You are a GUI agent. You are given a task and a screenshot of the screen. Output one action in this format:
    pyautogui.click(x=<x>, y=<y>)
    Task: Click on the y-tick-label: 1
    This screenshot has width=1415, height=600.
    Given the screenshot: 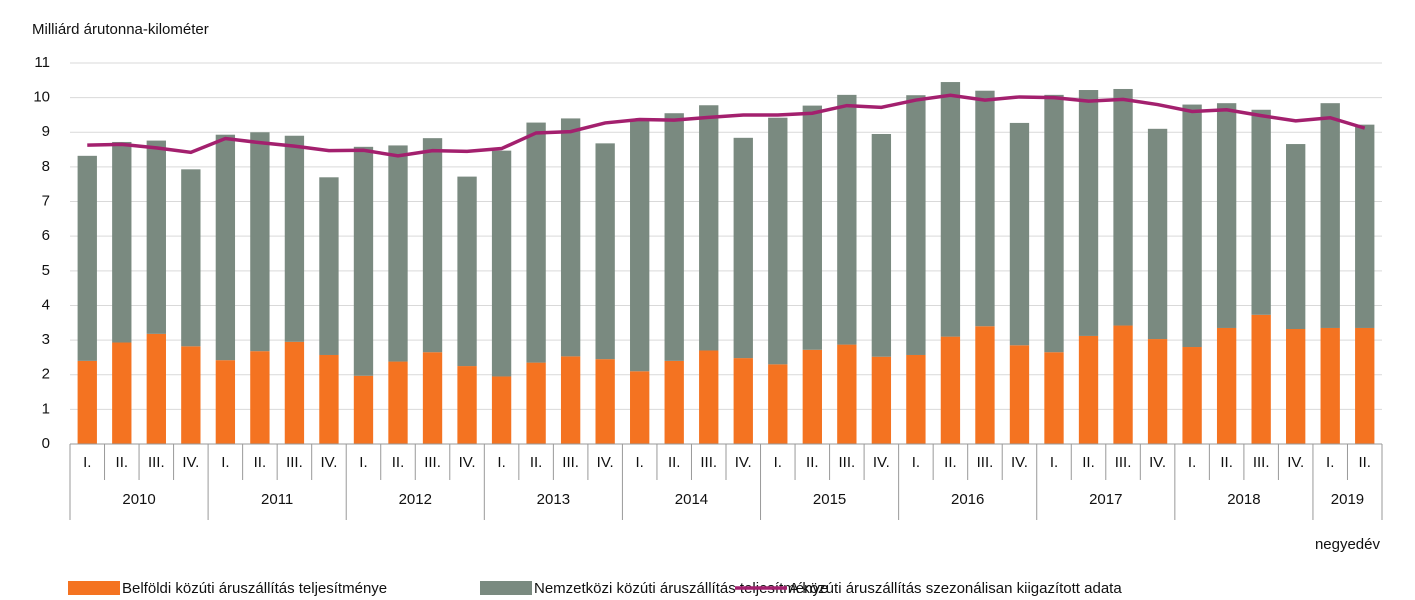 What is the action you would take?
    pyautogui.click(x=46, y=408)
    